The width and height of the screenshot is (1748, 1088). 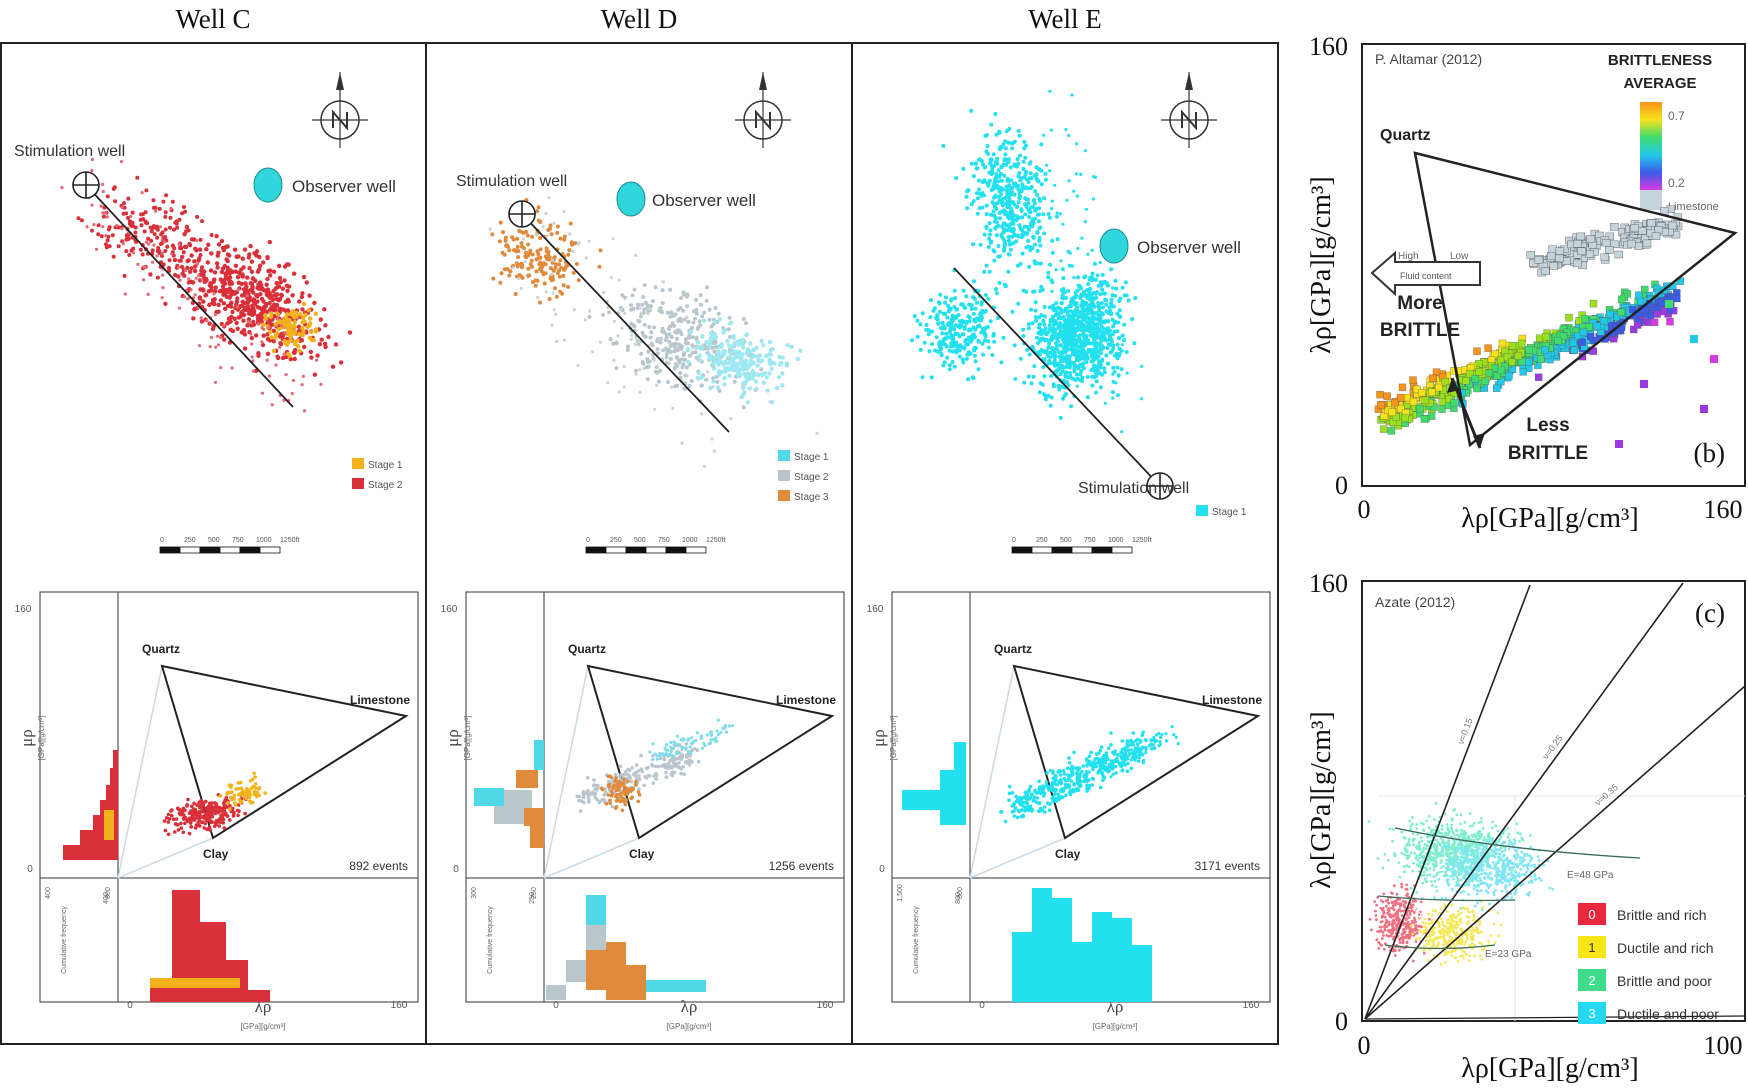 What do you see at coordinates (763, 110) in the screenshot?
I see `north-arrow-icon` at bounding box center [763, 110].